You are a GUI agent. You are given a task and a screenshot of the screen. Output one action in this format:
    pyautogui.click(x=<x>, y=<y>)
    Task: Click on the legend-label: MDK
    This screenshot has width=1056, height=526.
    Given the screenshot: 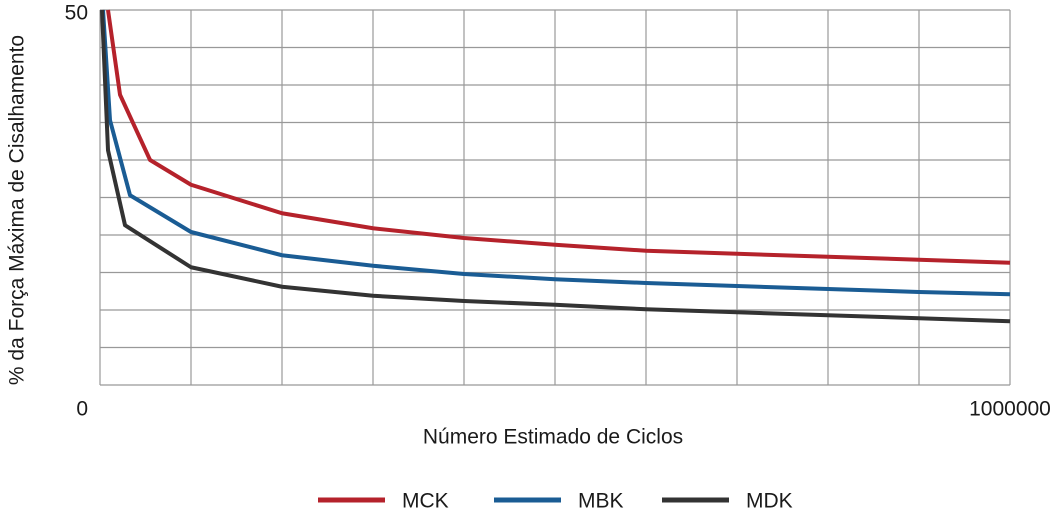 What is the action you would take?
    pyautogui.click(x=769, y=501)
    